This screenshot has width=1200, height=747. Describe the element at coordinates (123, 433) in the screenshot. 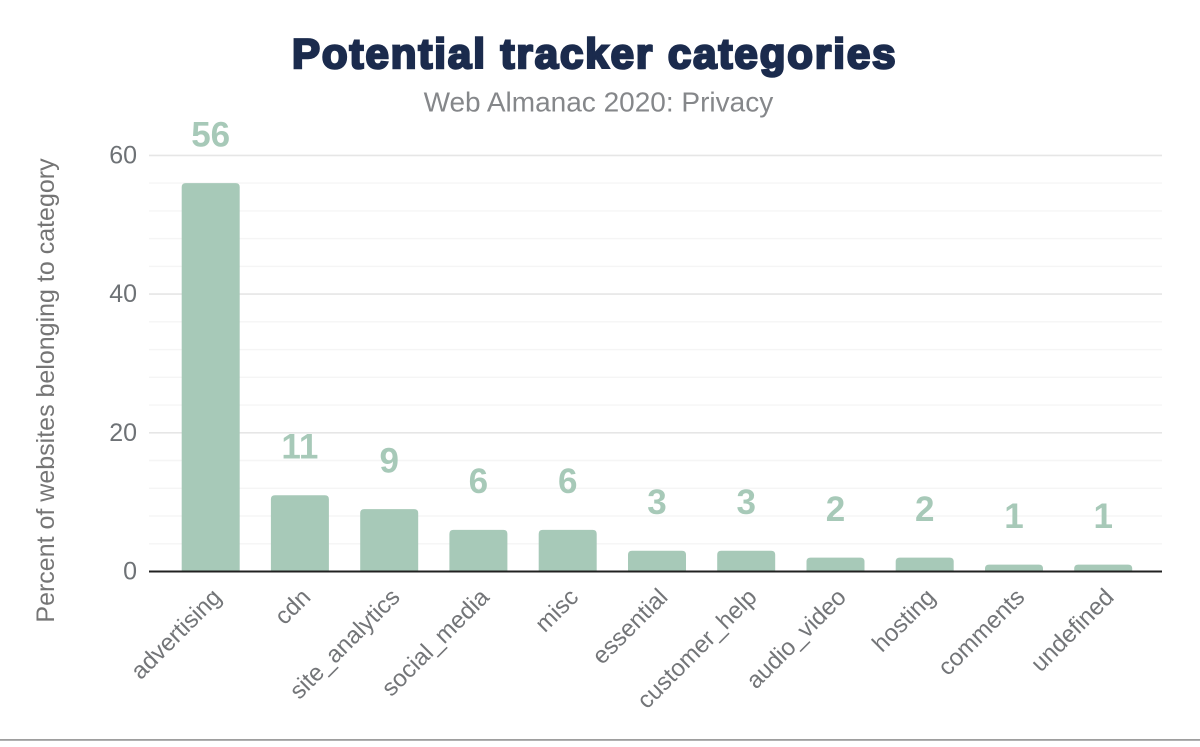

I see `svg-text: 20` at that location.